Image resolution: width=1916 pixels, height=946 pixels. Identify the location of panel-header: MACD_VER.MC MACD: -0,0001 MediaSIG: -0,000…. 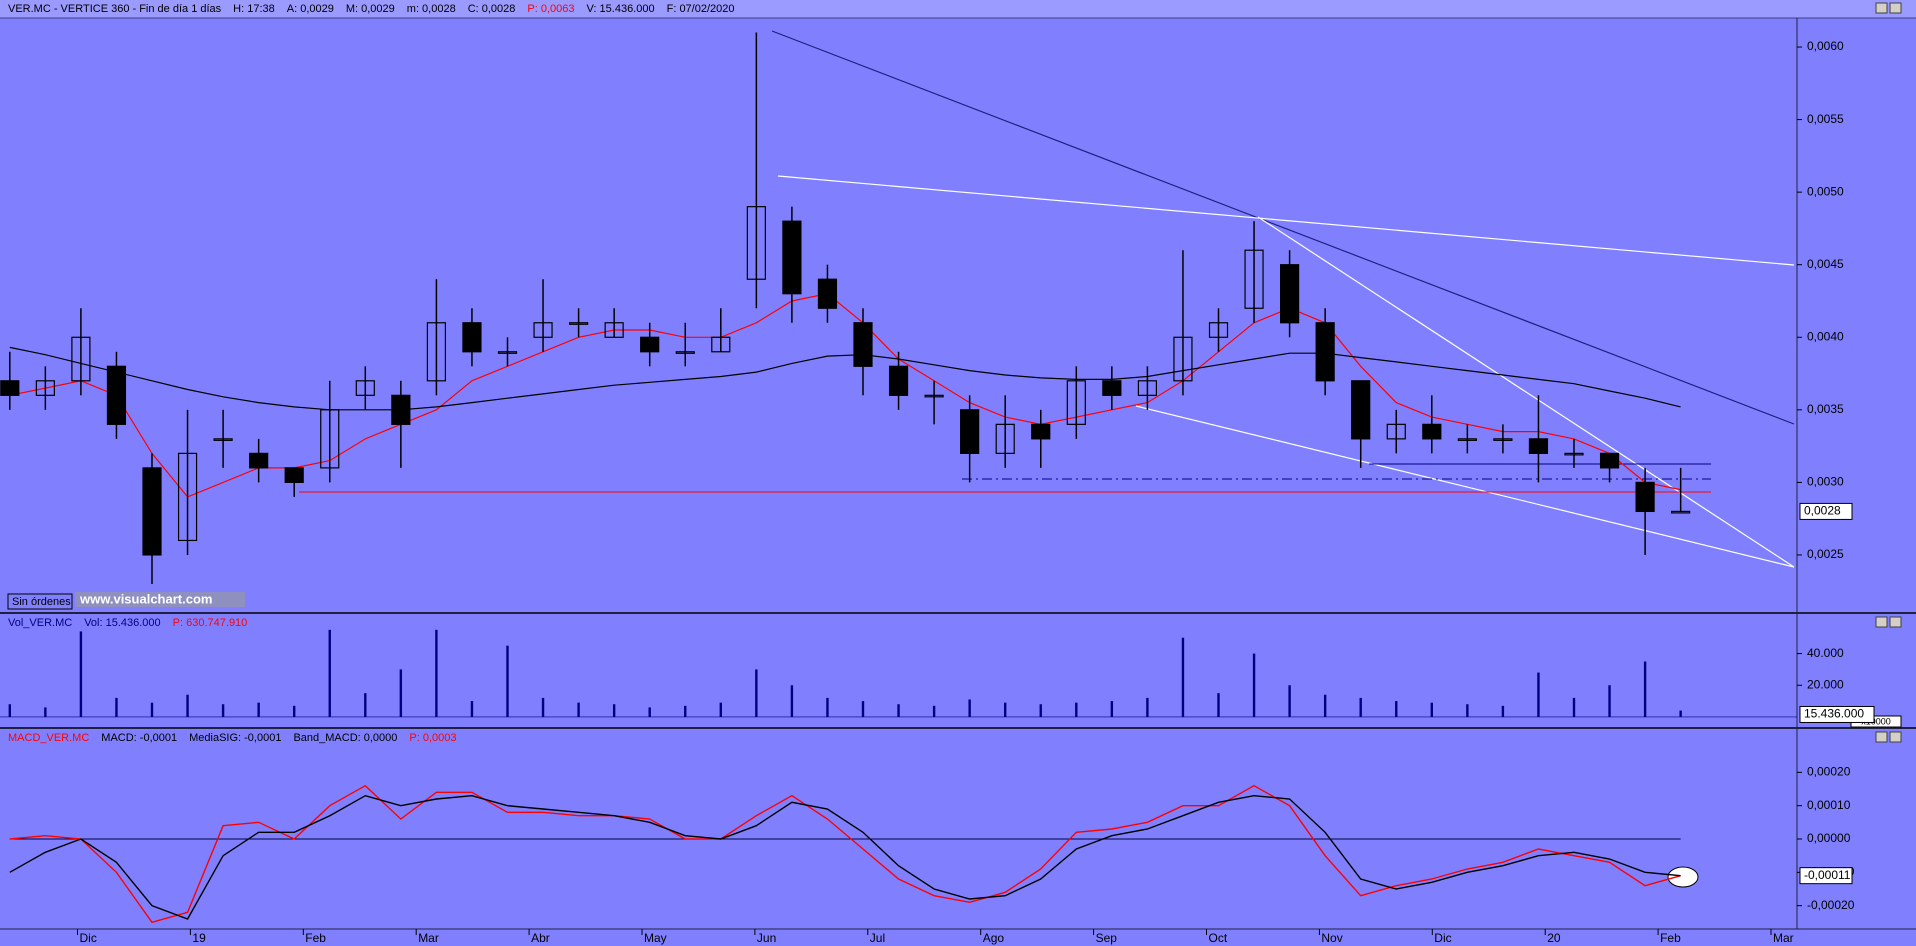
(232, 738).